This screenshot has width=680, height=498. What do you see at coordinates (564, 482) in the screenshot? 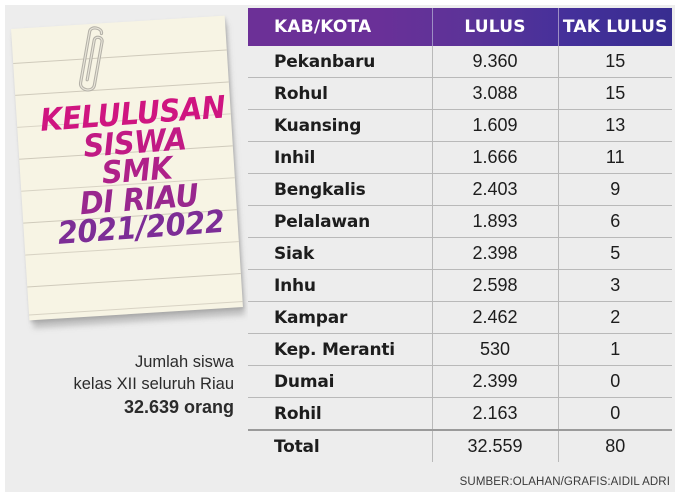
I see `source-credit: SUMBER:OLAHAN/GRAFIS:AIDIL ADRI` at bounding box center [564, 482].